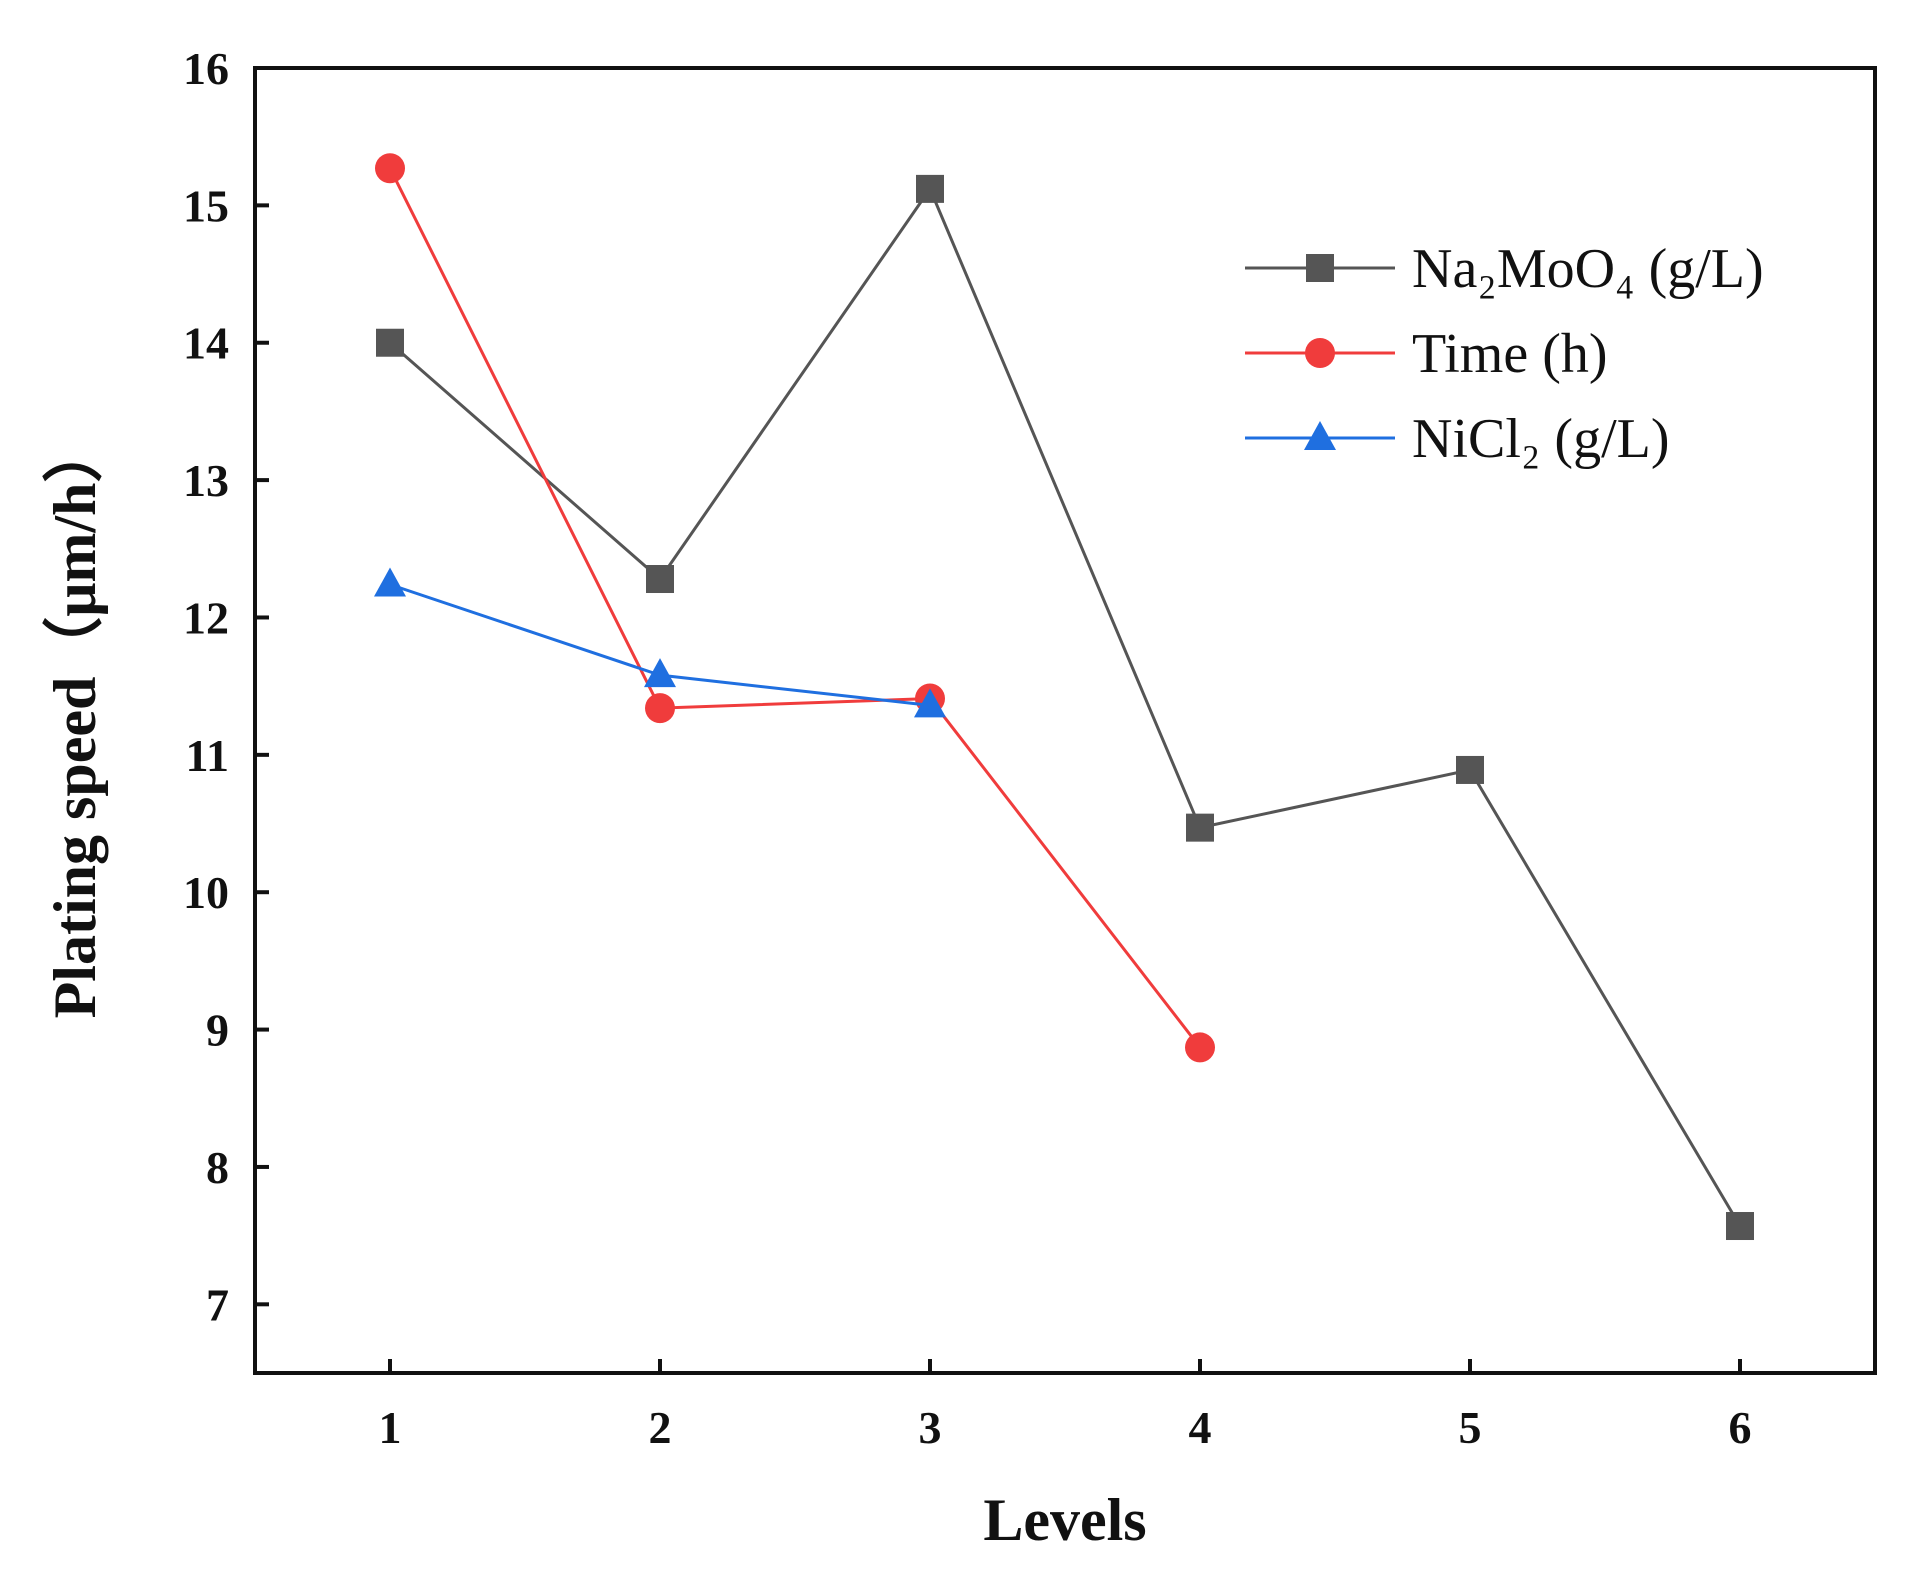 This screenshot has height=1574, width=1915. What do you see at coordinates (217, 1304) in the screenshot?
I see `y-tick-label: 7` at bounding box center [217, 1304].